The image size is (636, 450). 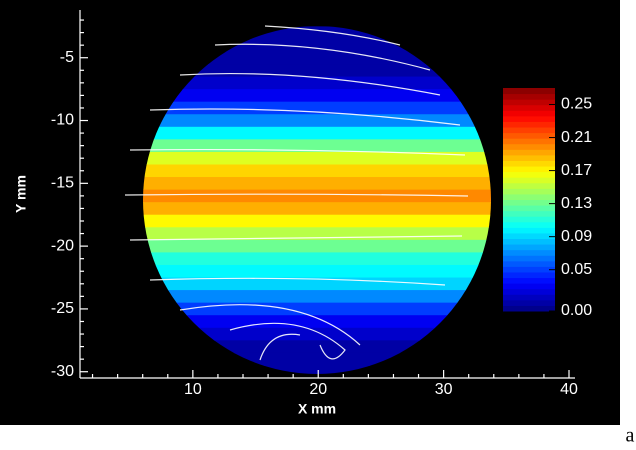 I want to click on colorbar-tick-label: 0.17, so click(x=576, y=170).